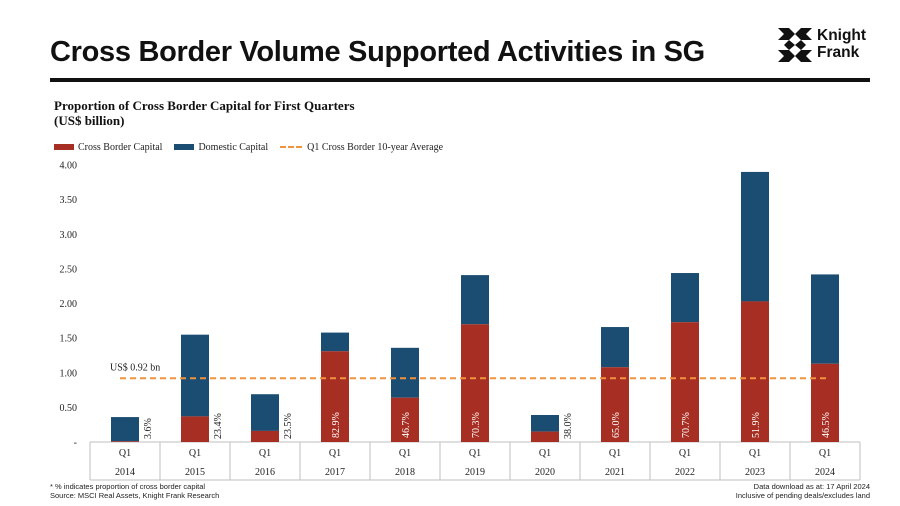 The width and height of the screenshot is (900, 506). I want to click on bar-cross-border-2016, so click(265, 436).